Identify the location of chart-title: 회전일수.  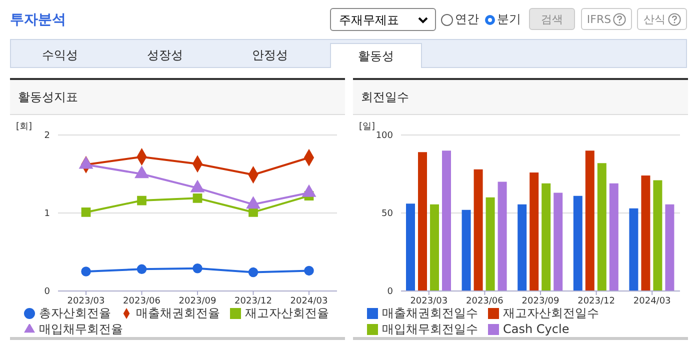
(520, 97).